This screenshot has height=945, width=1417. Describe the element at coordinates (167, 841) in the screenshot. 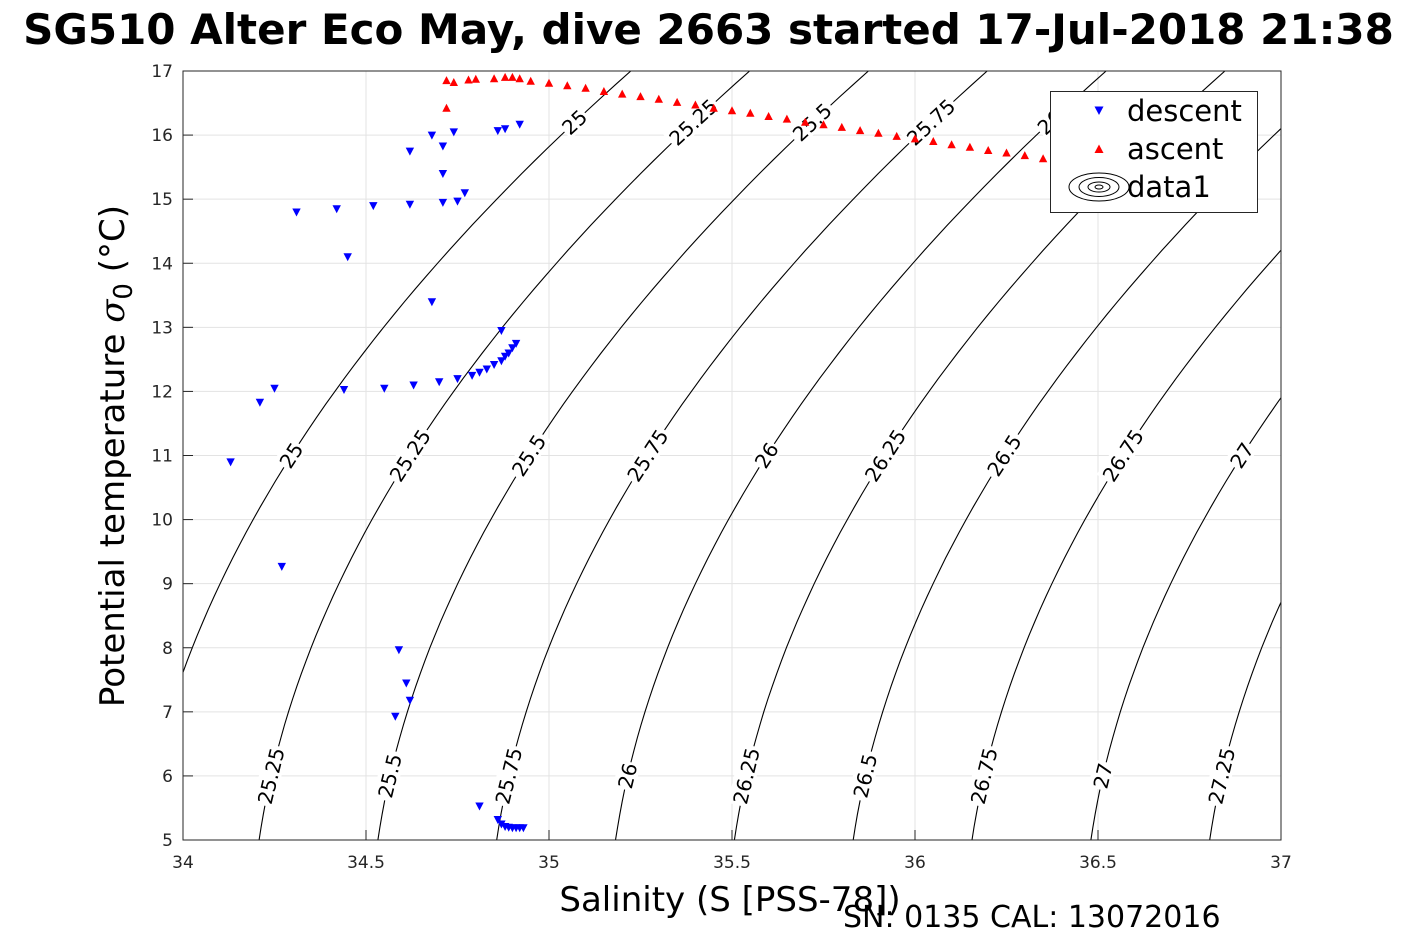

I see `y-tick-label: 5` at that location.